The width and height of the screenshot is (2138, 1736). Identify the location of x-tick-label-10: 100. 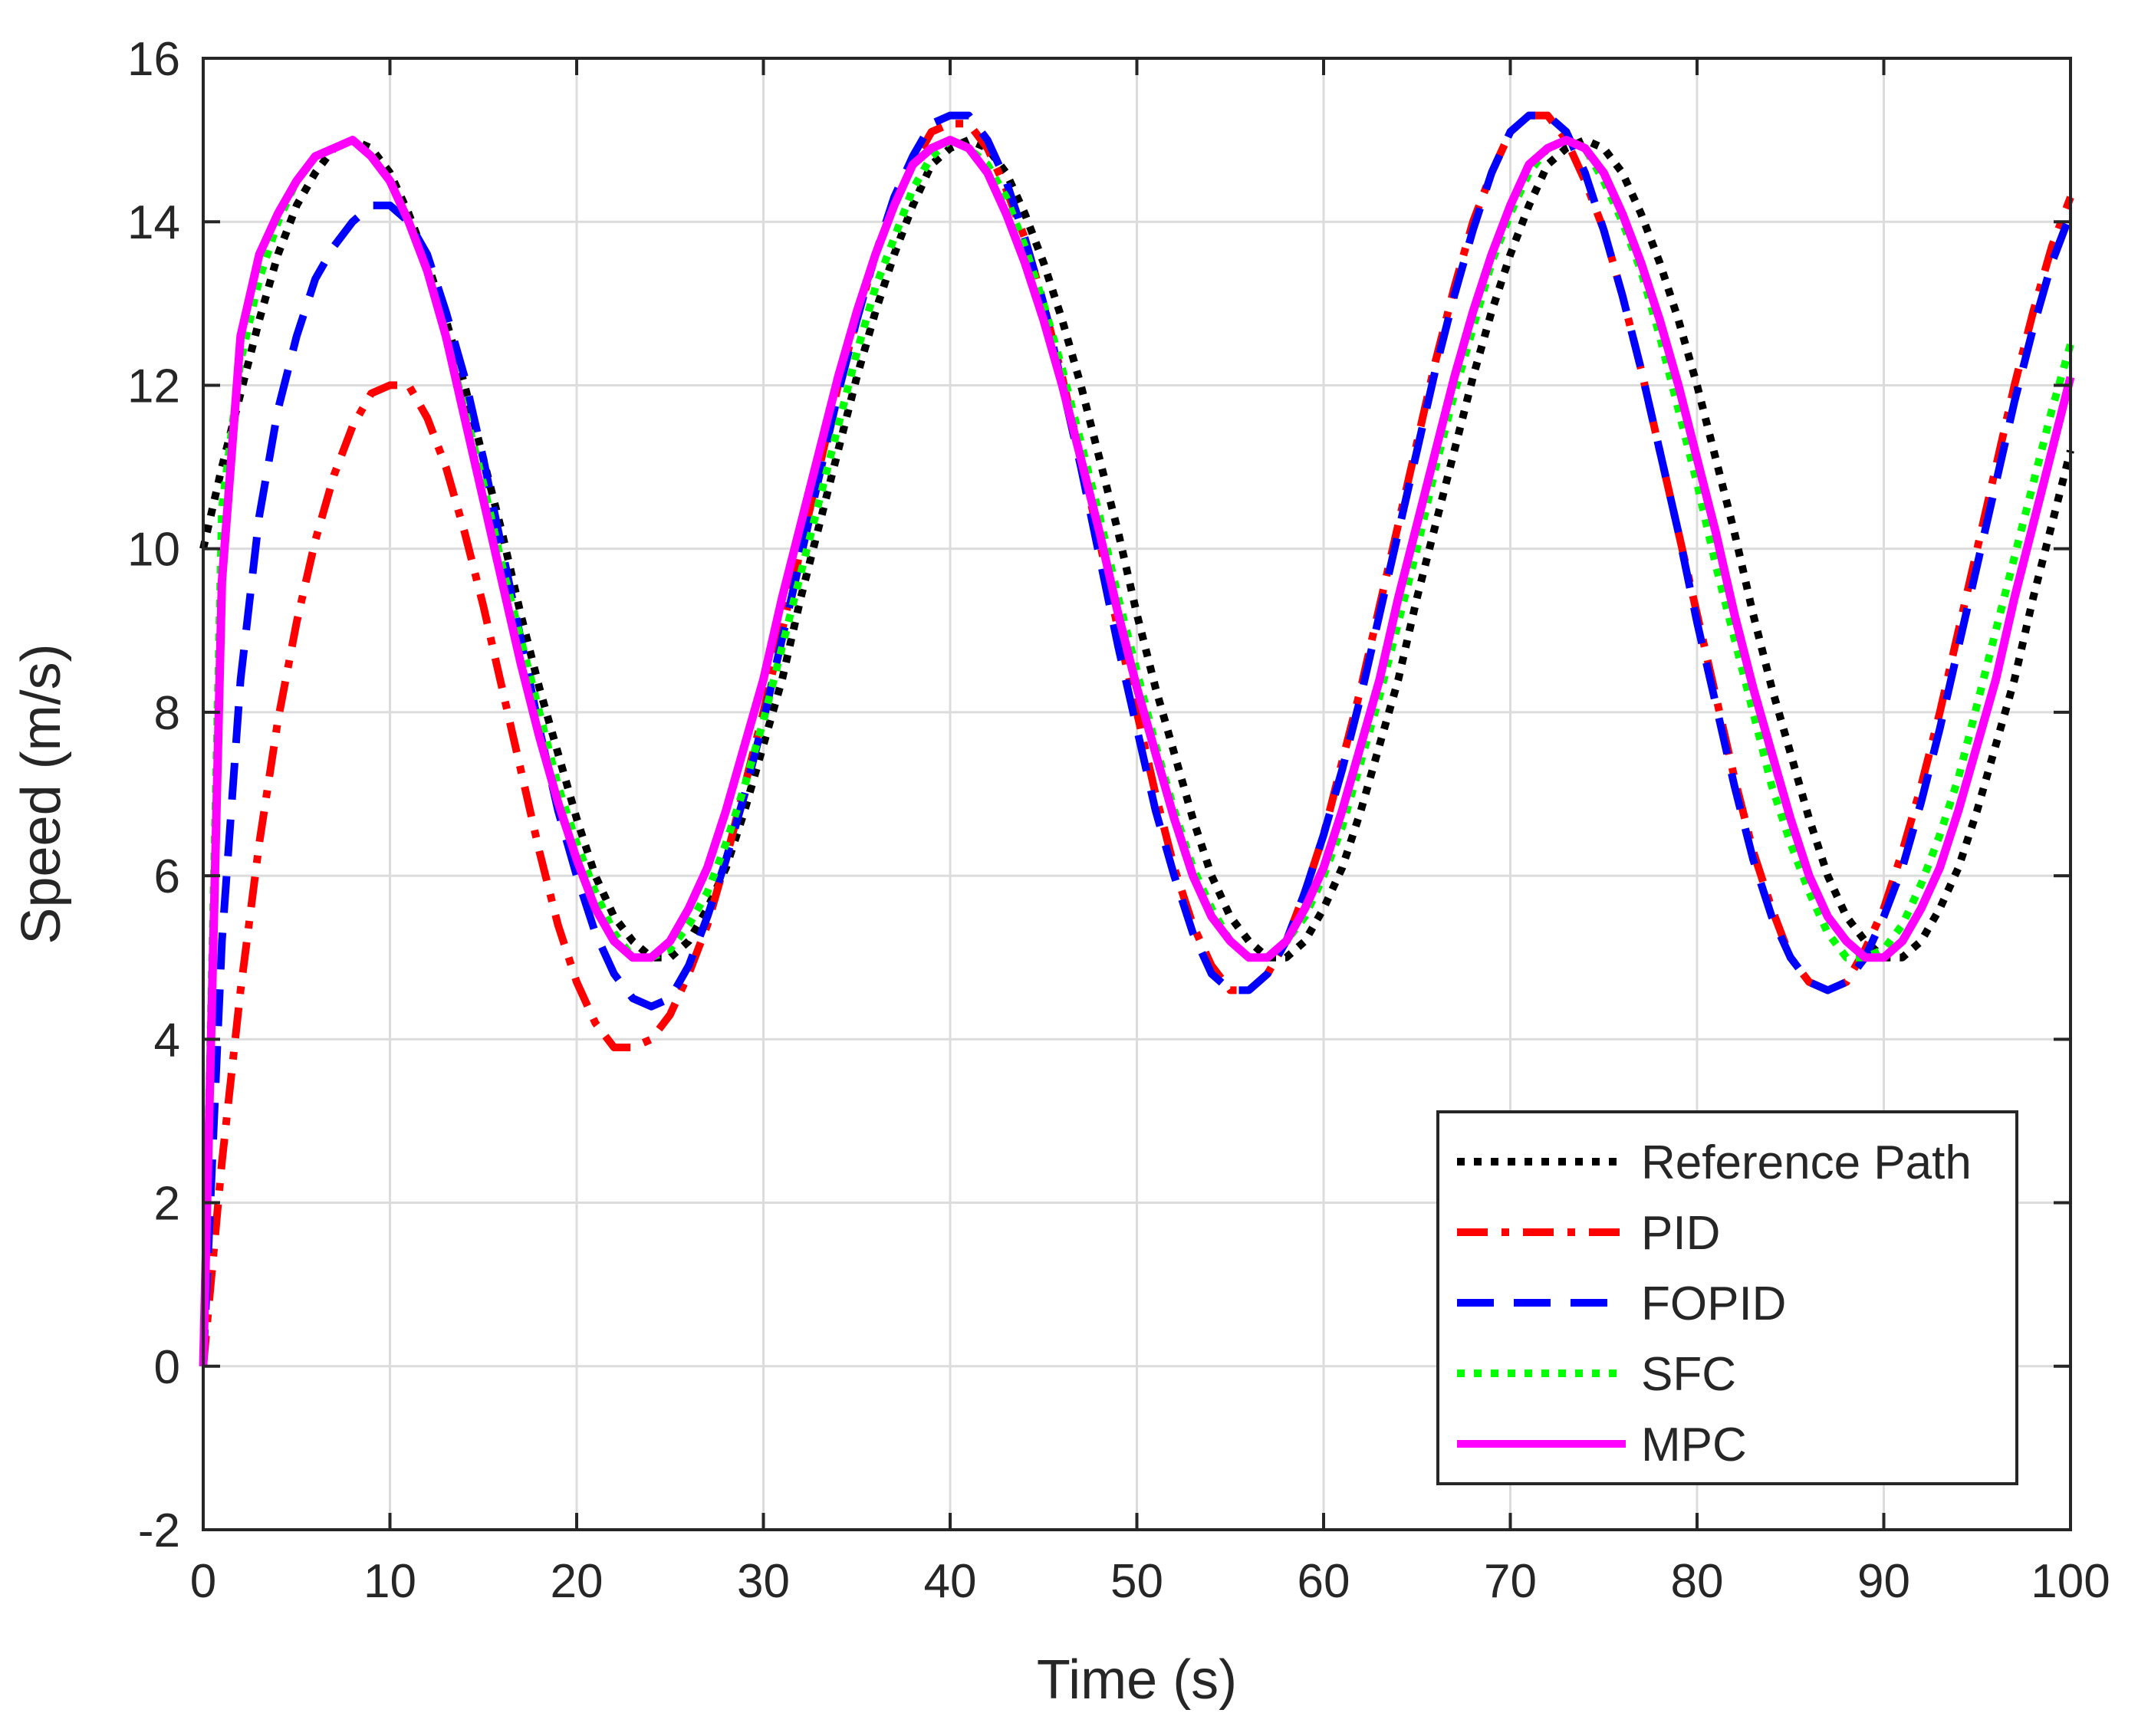
(2070, 1581).